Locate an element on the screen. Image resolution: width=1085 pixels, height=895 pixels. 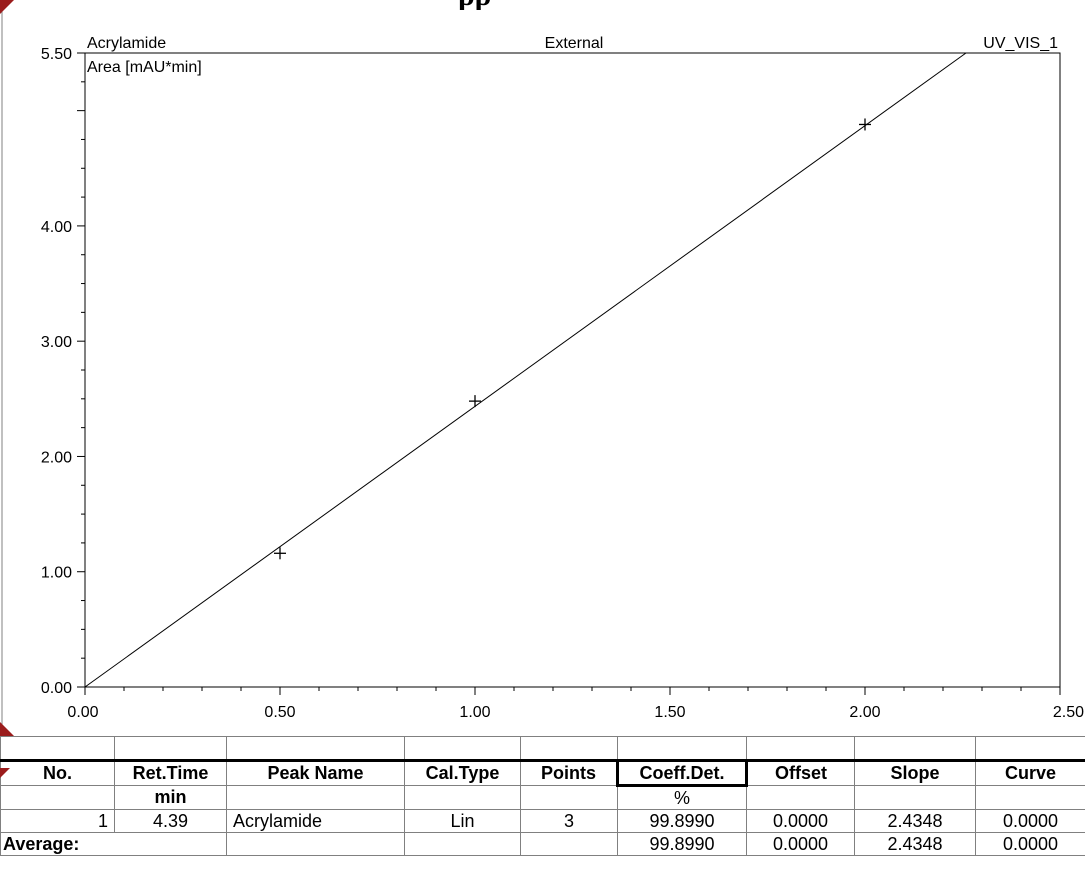
unit-cell-points is located at coordinates (569, 797).